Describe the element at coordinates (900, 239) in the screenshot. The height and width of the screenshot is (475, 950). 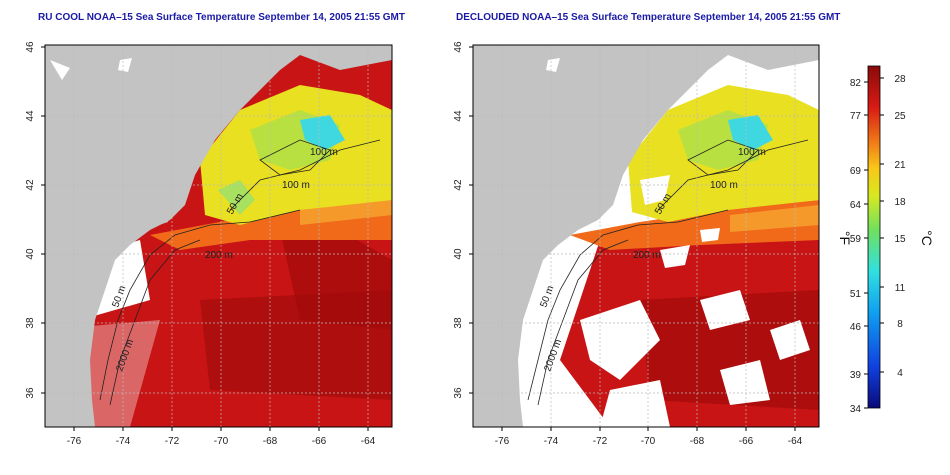
I see `celsius-tick: 15` at that location.